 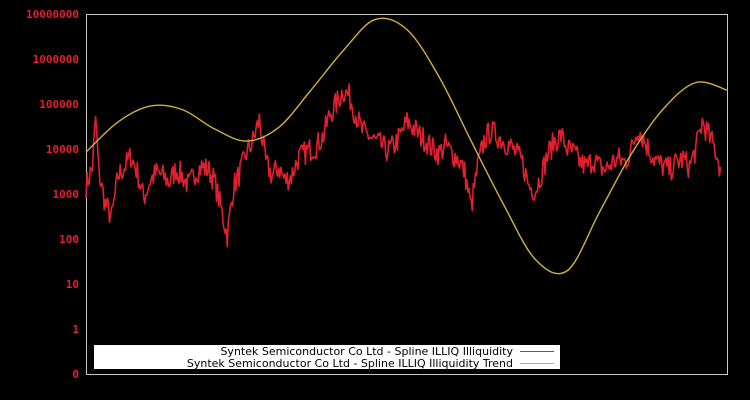 What do you see at coordinates (52, 14) in the screenshot?
I see `y-tick-label: 10000000` at bounding box center [52, 14].